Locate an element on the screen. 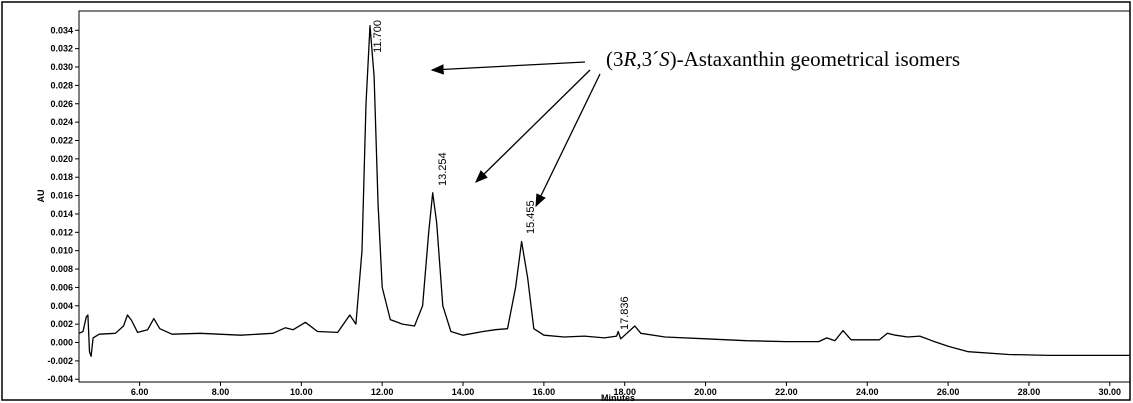 The image size is (1133, 403). x-tick-label: 6.00 is located at coordinates (140, 392).